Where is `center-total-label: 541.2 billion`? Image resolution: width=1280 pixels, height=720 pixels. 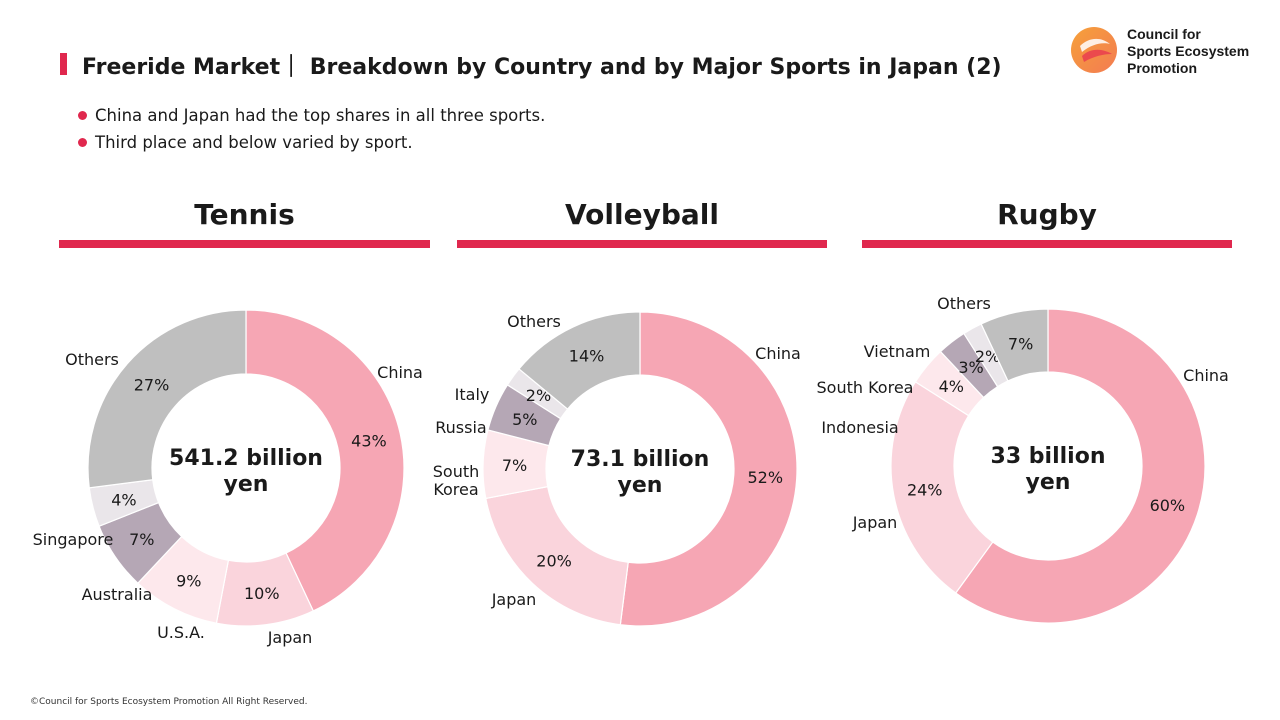 center-total-label: 541.2 billion is located at coordinates (246, 458).